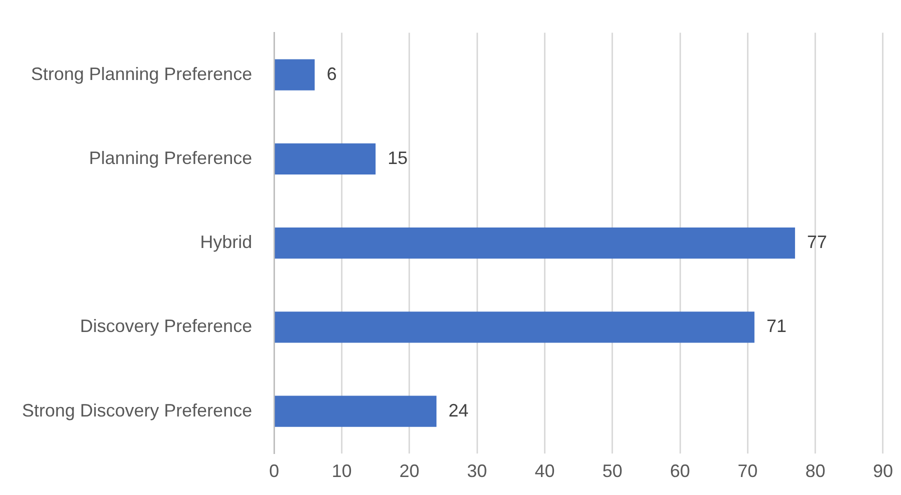 The image size is (901, 495). I want to click on data-label: 77, so click(817, 242).